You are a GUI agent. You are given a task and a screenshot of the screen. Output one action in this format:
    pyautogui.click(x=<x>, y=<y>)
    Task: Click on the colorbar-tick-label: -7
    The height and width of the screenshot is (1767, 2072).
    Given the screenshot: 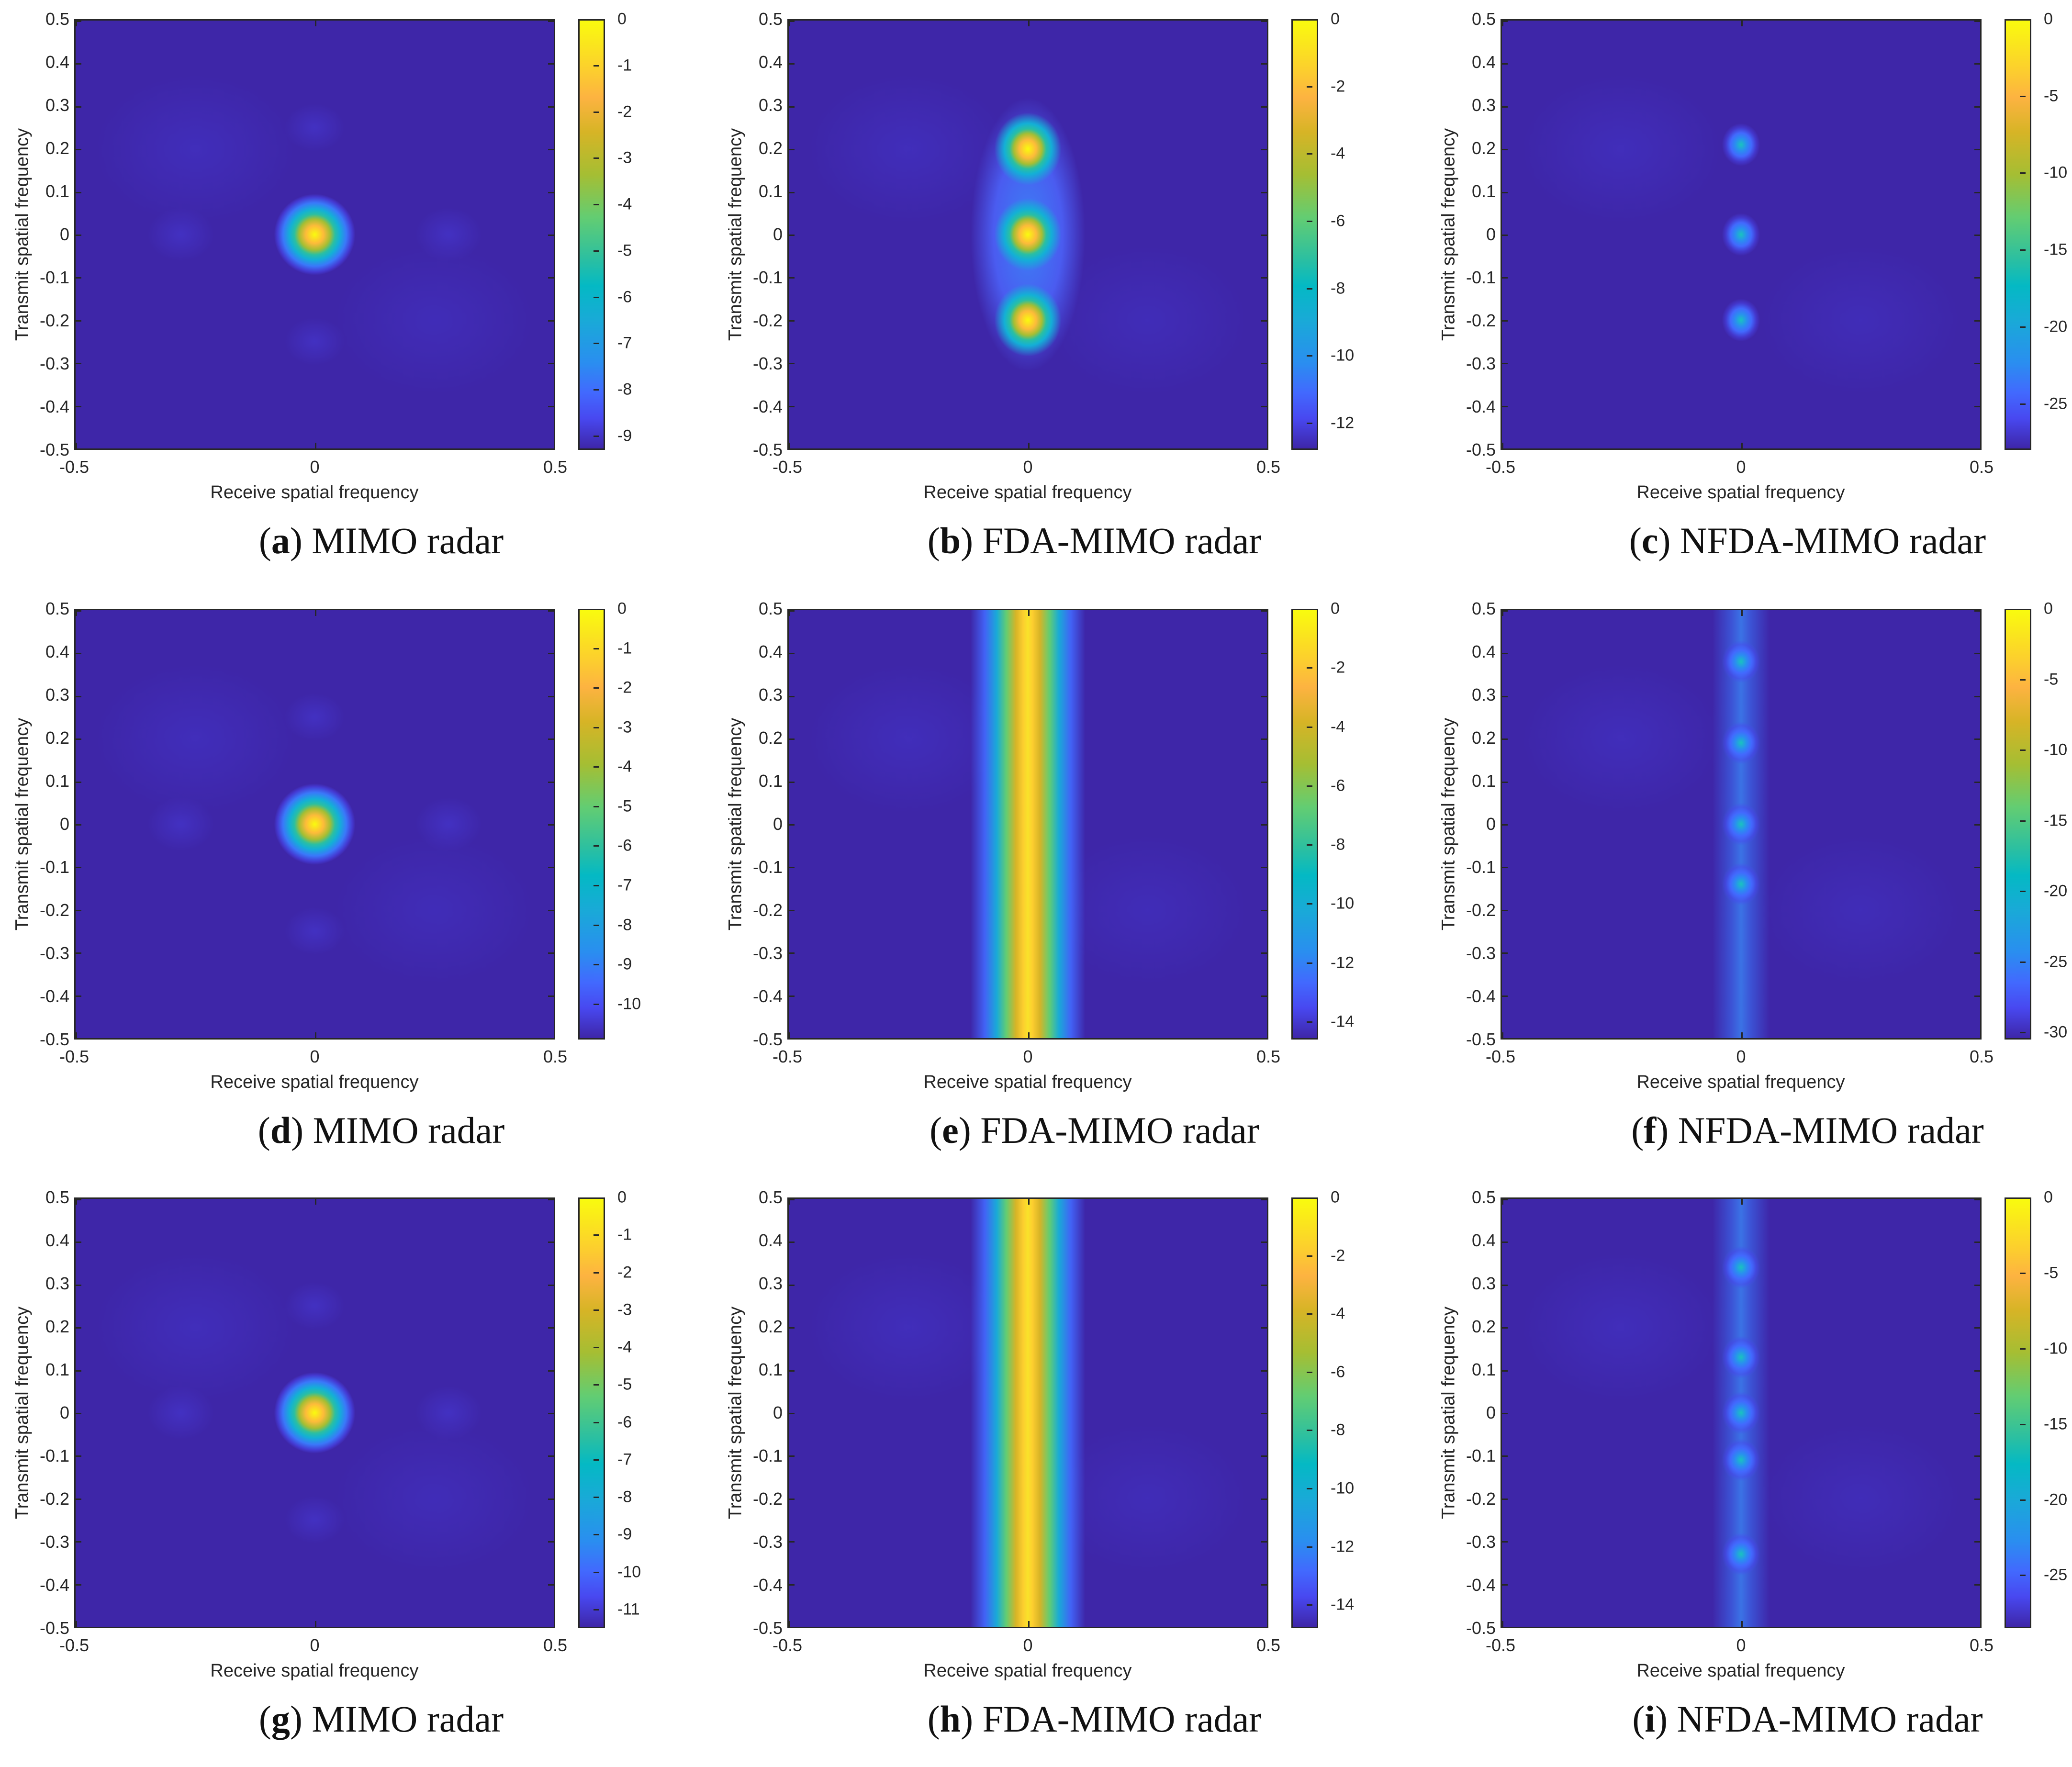 What is the action you would take?
    pyautogui.click(x=625, y=885)
    